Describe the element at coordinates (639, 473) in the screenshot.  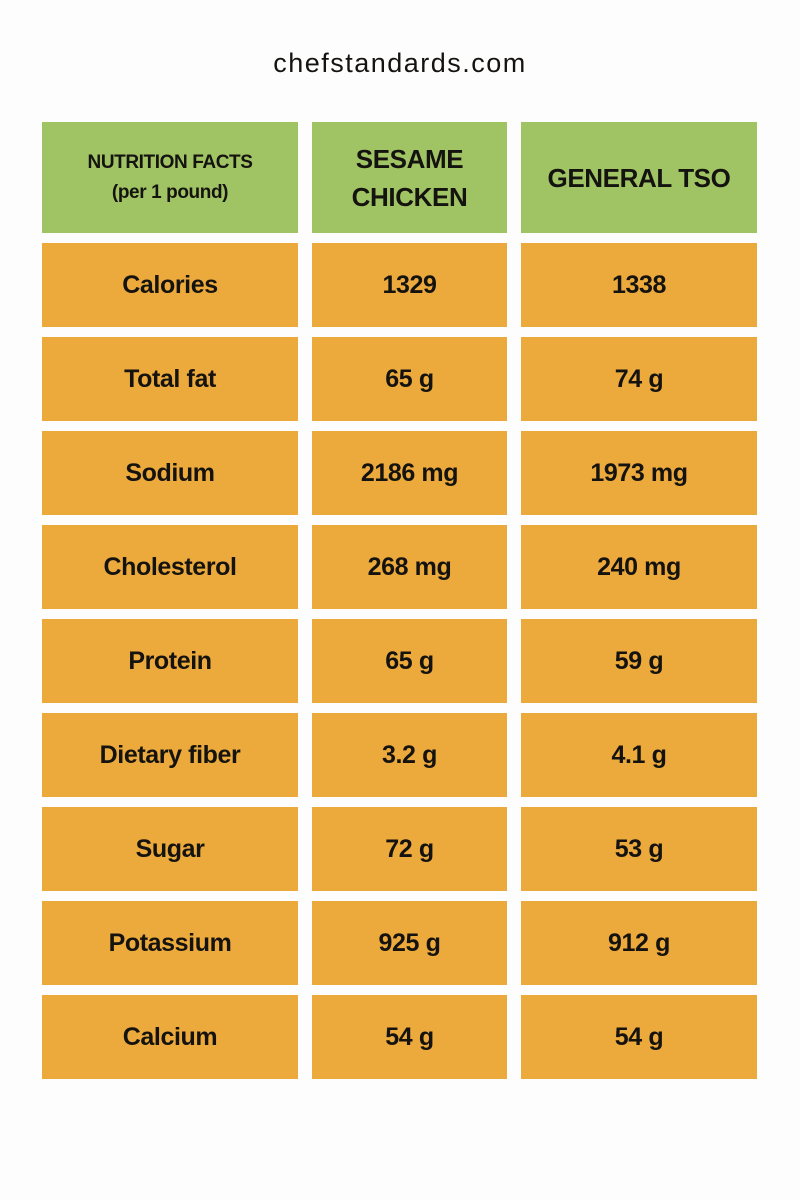
I see `general-tso-value-cell: 1973 mg` at that location.